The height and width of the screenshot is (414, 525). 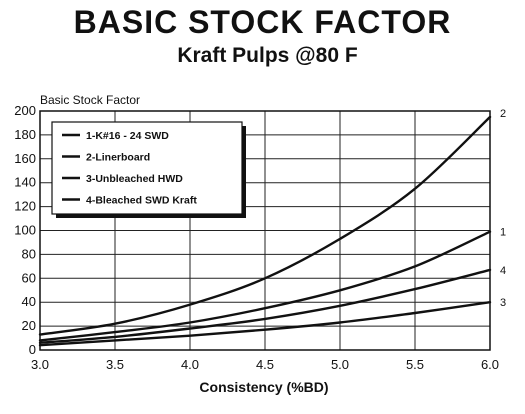 What do you see at coordinates (29, 253) in the screenshot?
I see `y-tick-label: 80` at bounding box center [29, 253].